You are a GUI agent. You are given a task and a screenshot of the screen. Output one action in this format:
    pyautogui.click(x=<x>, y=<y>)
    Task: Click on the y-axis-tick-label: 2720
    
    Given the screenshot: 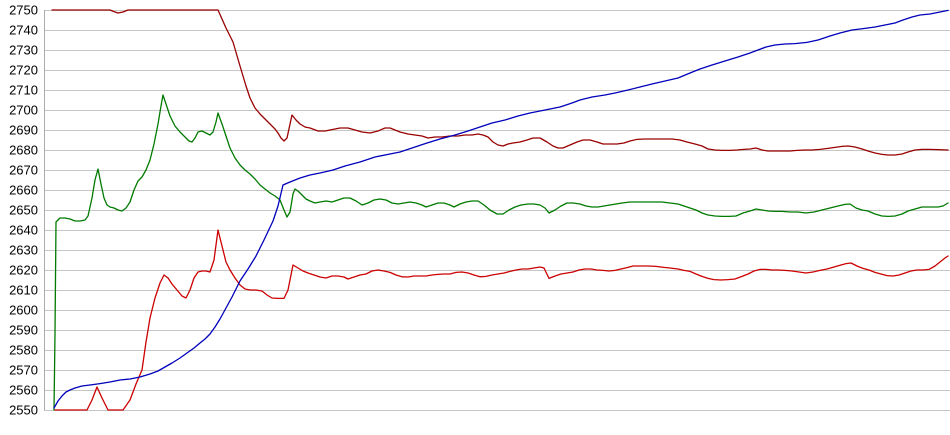 What is the action you would take?
    pyautogui.click(x=23, y=70)
    